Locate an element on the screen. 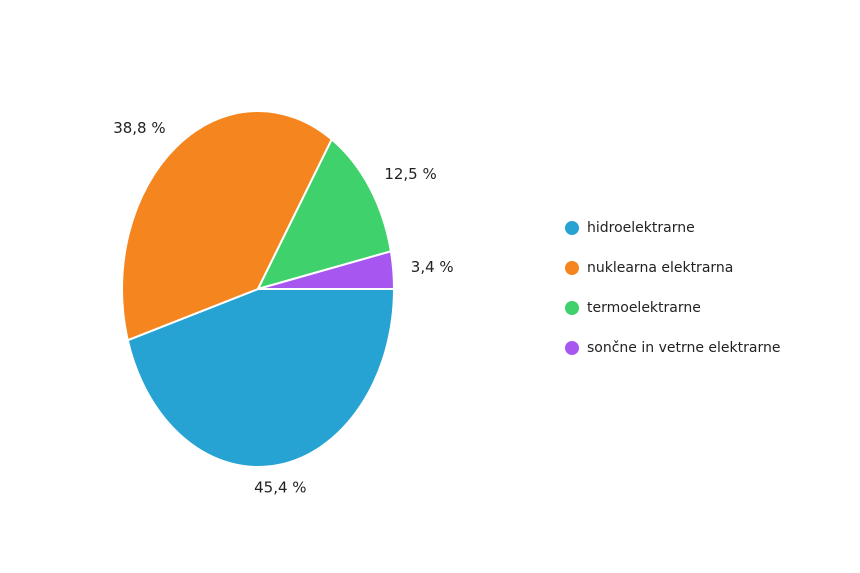 The image size is (860, 573). data-label: 3,4 % is located at coordinates (432, 267).